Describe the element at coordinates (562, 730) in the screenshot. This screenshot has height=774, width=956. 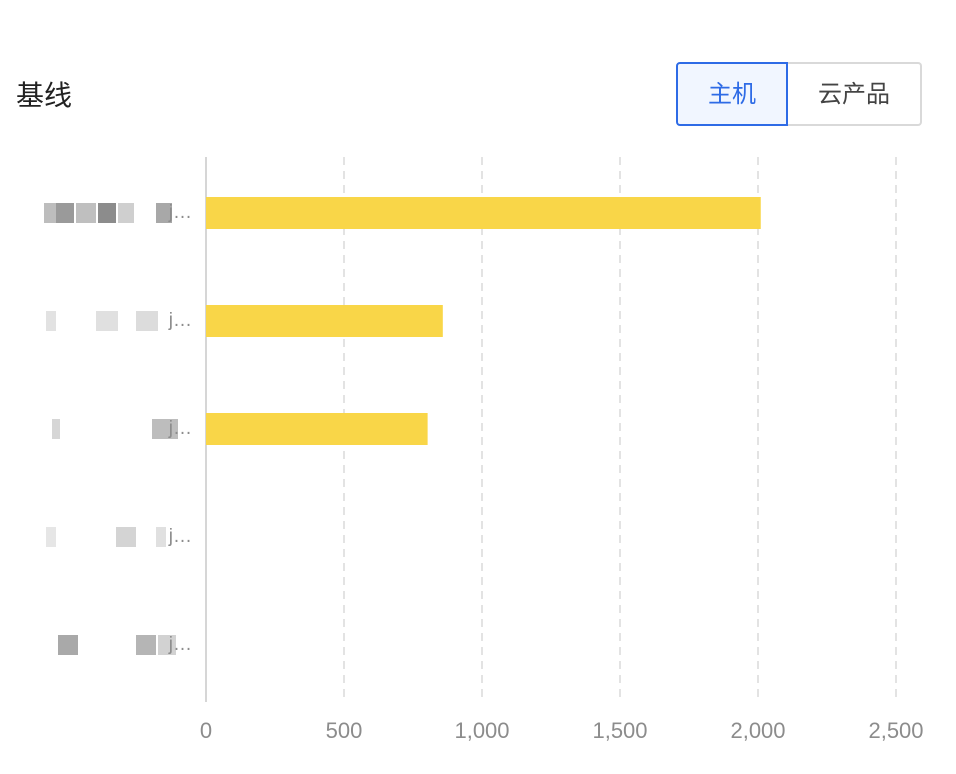
I see `x-axis-tick-labels: 0 500 1,000 1,500 2,000 2,500` at that location.